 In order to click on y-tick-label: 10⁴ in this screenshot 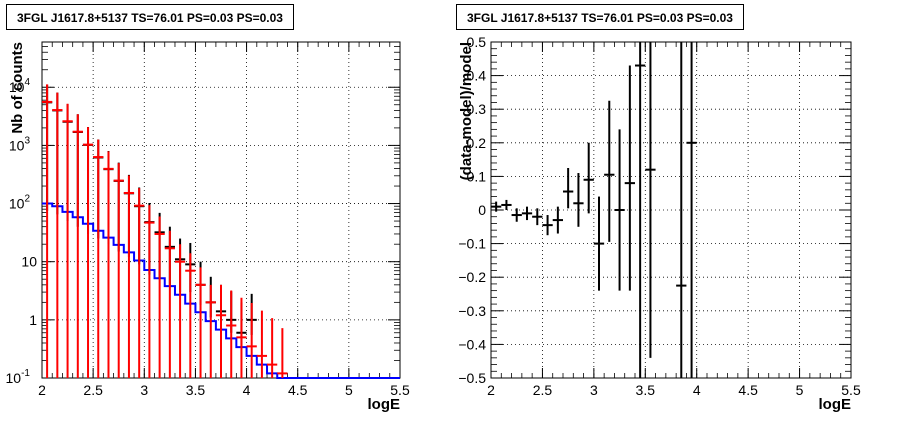, I will do `click(20, 86)`.